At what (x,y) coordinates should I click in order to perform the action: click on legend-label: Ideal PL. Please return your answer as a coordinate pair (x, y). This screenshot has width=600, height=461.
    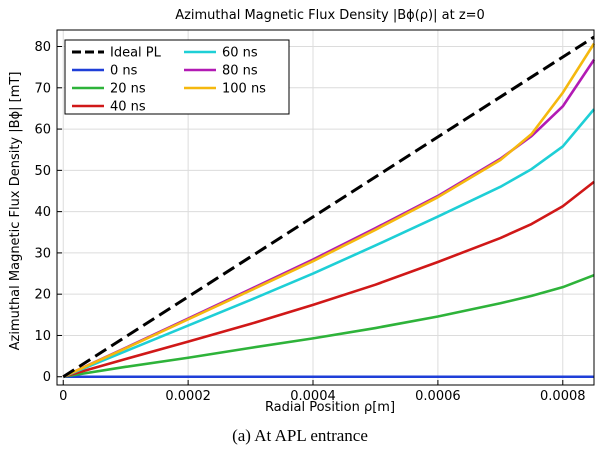
    Looking at the image, I should click on (136, 53).